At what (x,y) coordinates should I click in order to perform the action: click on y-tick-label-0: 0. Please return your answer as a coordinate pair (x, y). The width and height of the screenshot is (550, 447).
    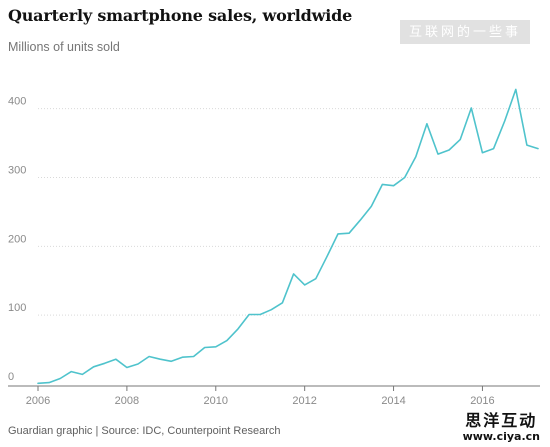
    Looking at the image, I should click on (11, 377).